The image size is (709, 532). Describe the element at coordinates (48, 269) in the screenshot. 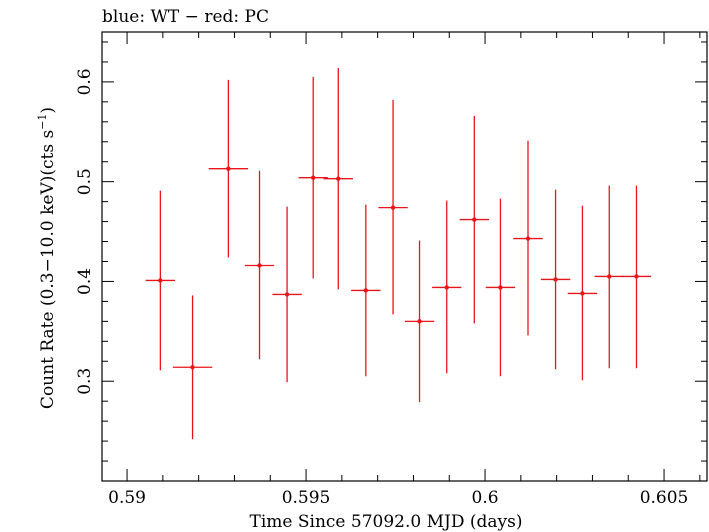

I see `y-axis-label-main: Count Rate (0.3−10.0 keV)(cts s` at that location.